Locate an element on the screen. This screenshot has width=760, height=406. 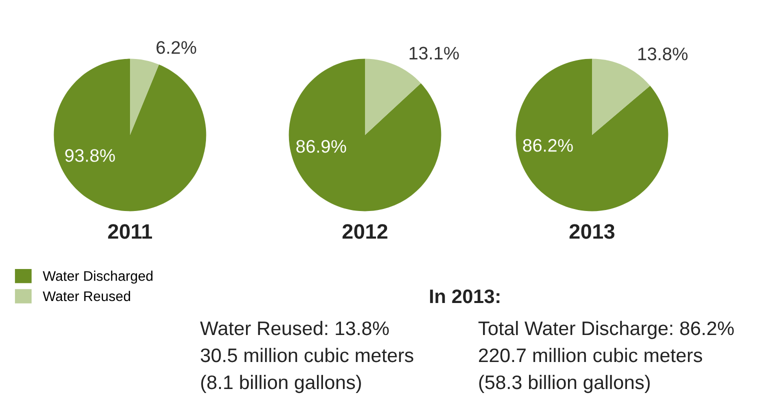
data-label: 13.8% is located at coordinates (663, 54).